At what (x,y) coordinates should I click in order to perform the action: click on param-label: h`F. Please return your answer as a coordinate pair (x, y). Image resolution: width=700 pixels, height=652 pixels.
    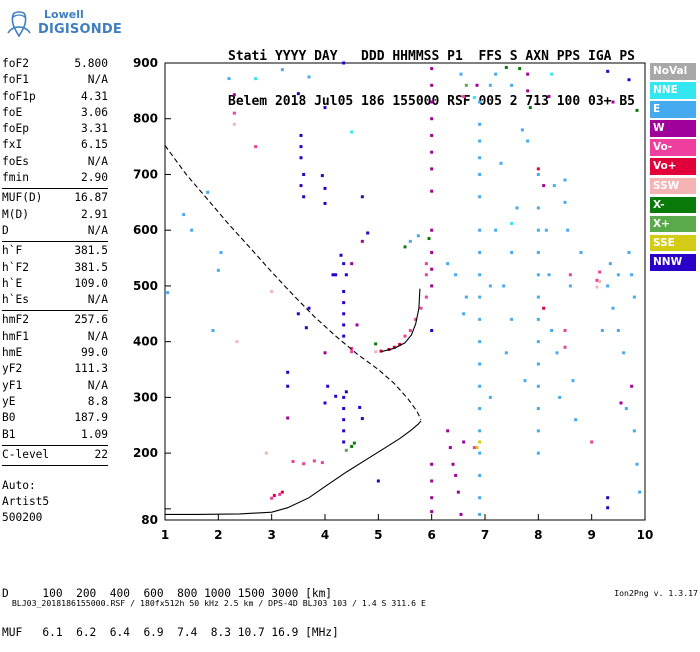
    Looking at the image, I should click on (12, 251).